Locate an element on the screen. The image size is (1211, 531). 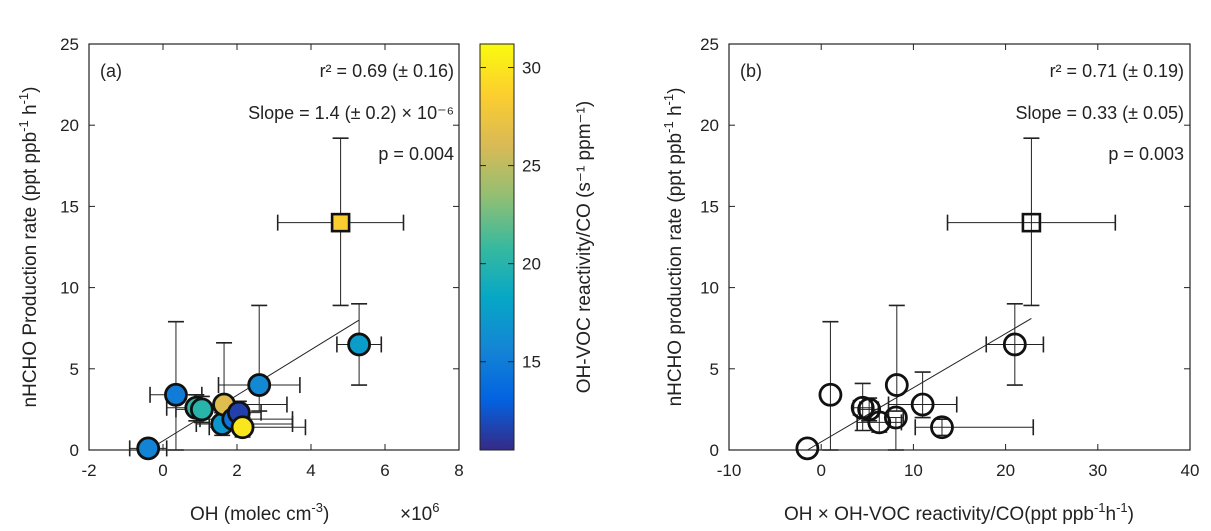
error-bars-b is located at coordinates (969, 294).